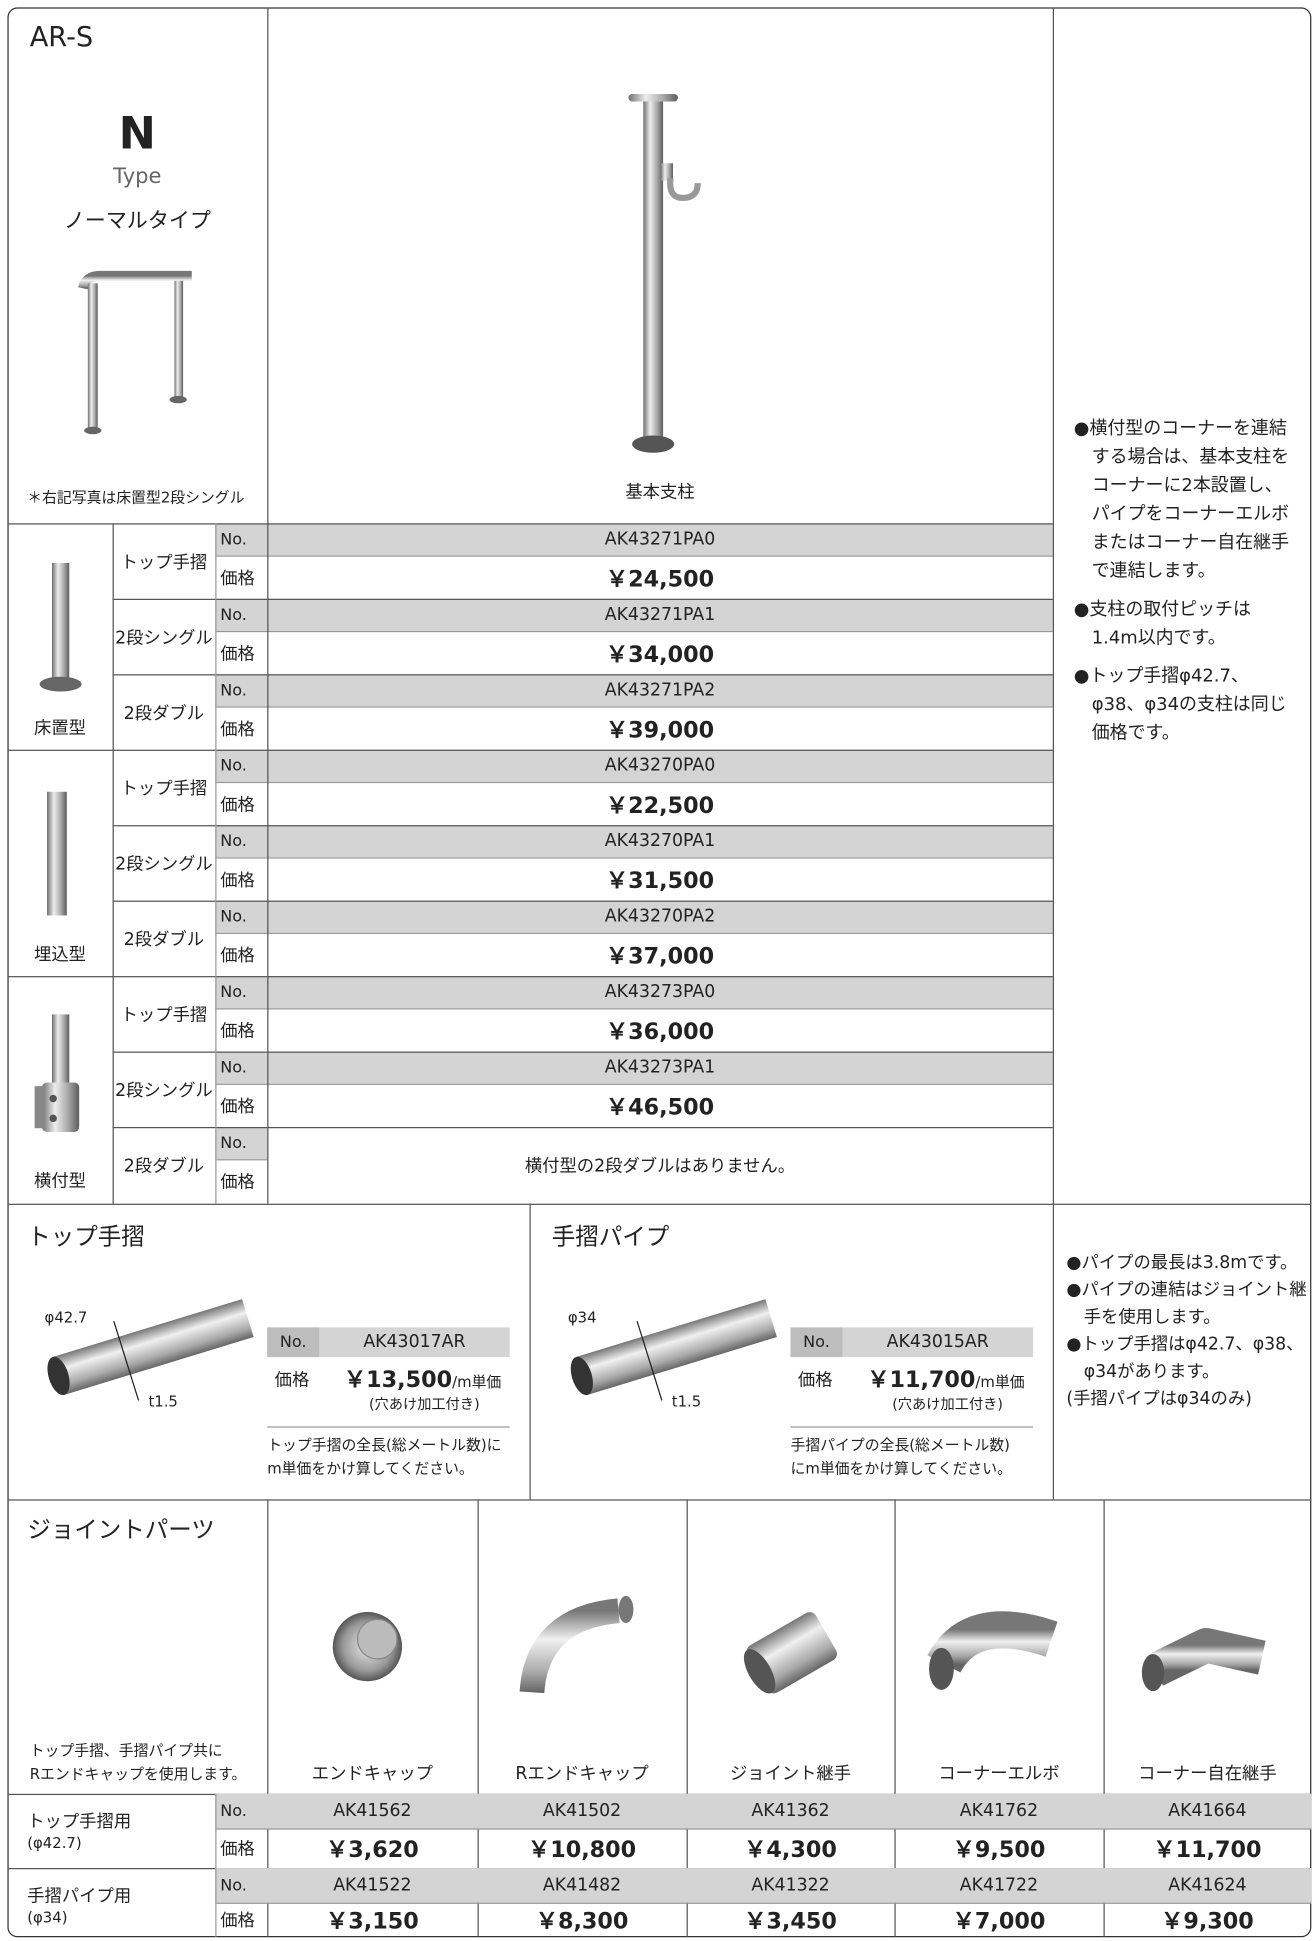 This screenshot has width=1315, height=1941. What do you see at coordinates (57, 1073) in the screenshot?
I see `side-post-photo` at bounding box center [57, 1073].